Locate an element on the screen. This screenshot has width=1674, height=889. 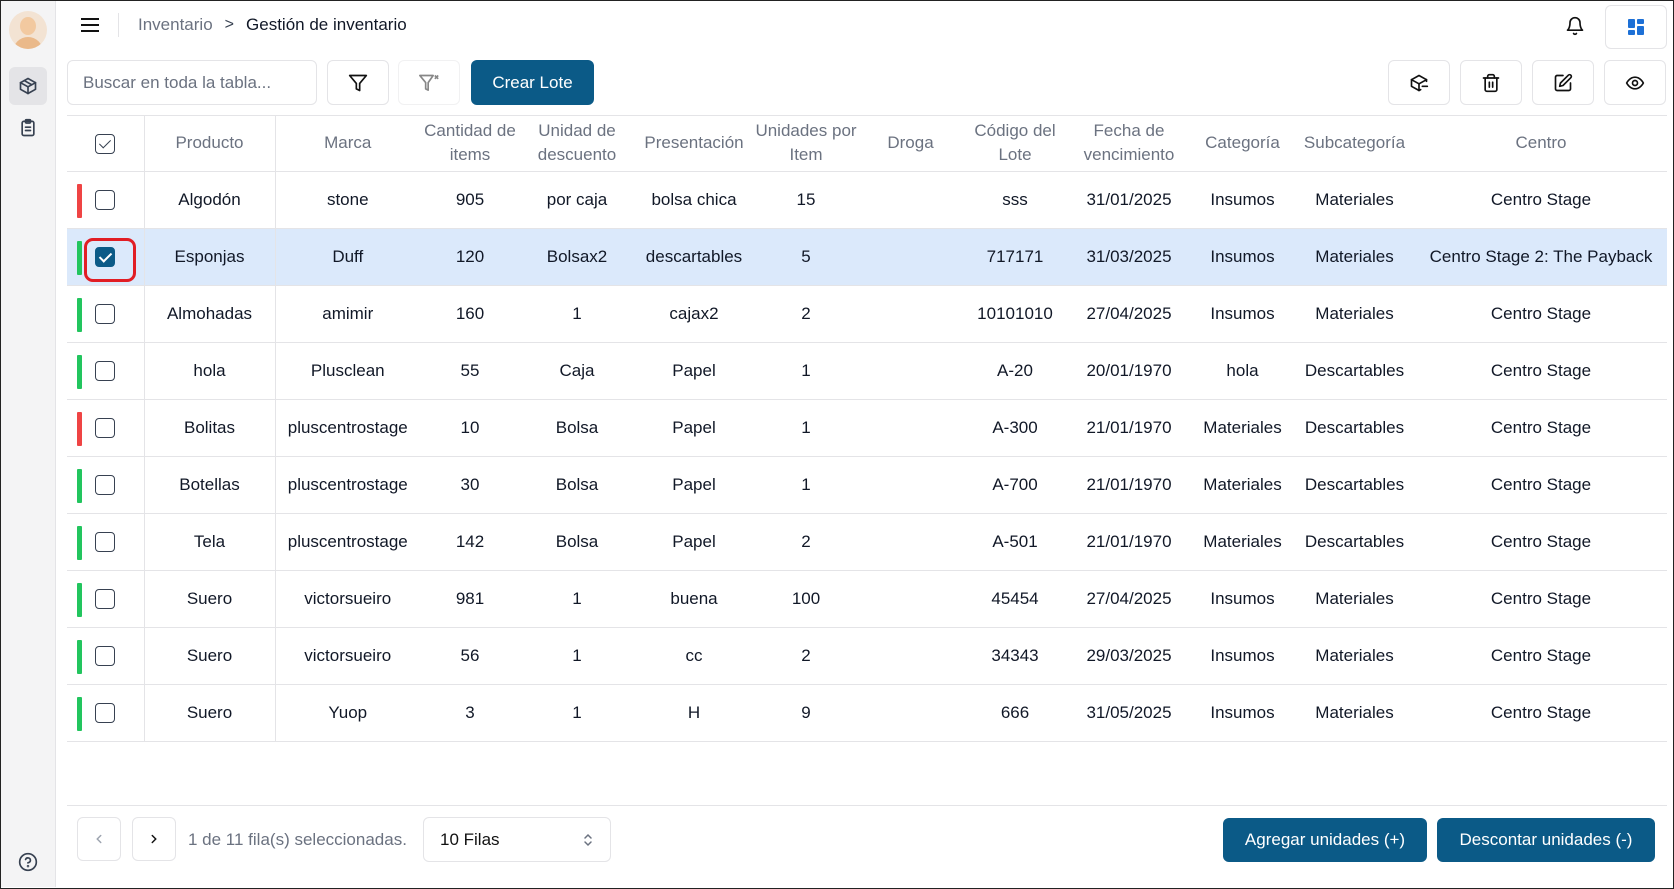
clear-filter-button is located at coordinates (429, 82).